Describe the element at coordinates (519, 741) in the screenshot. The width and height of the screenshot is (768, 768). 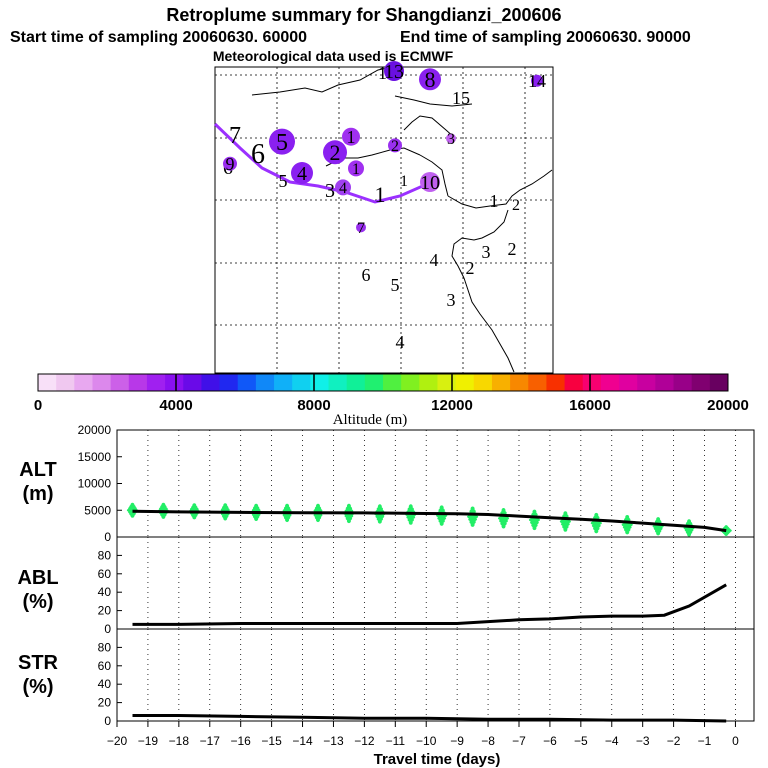
I see `x-tick-label: −7` at that location.